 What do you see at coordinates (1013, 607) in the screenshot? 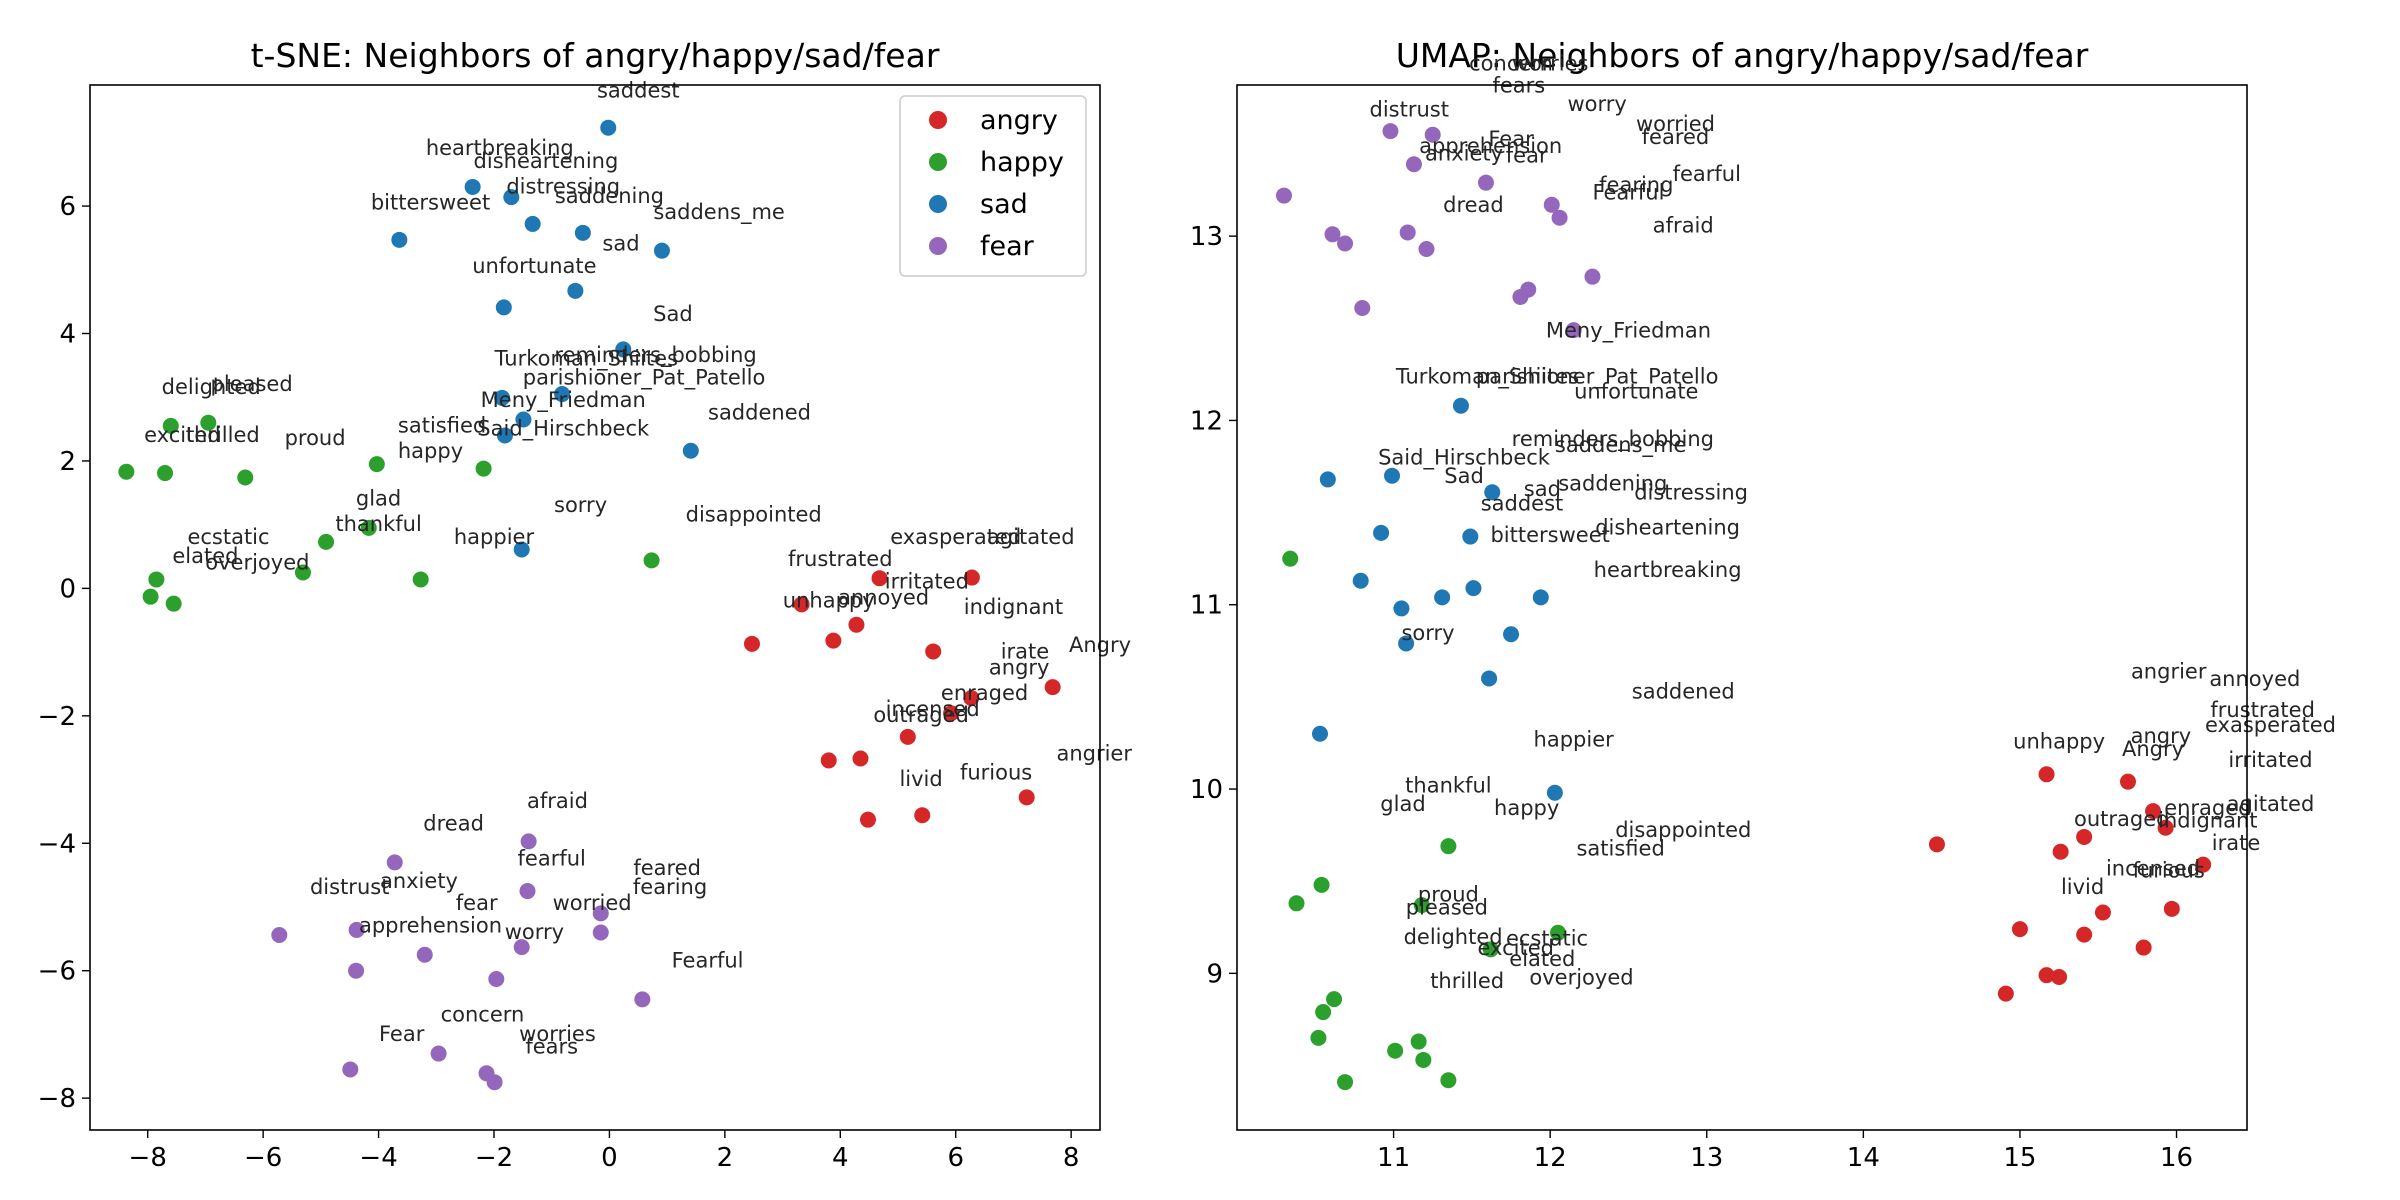
I see `word-label: indignant` at bounding box center [1013, 607].